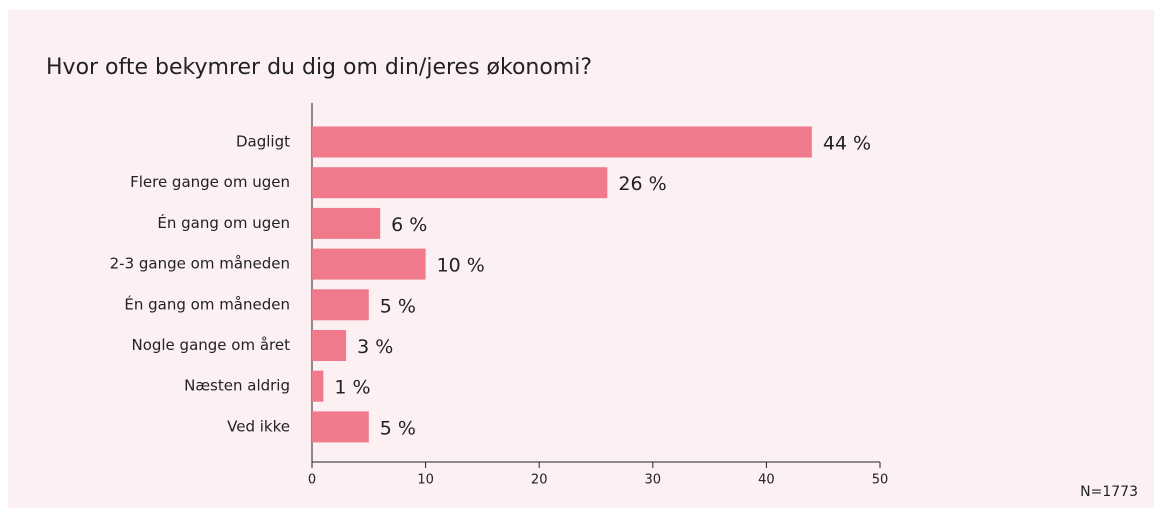  I want to click on x-tick-label: 20, so click(539, 480).